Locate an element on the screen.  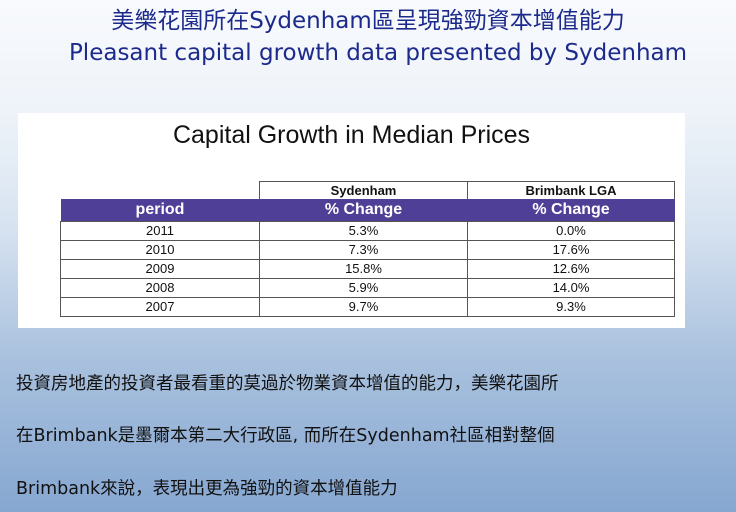
column-header-brimbank-change: % Change is located at coordinates (571, 210).